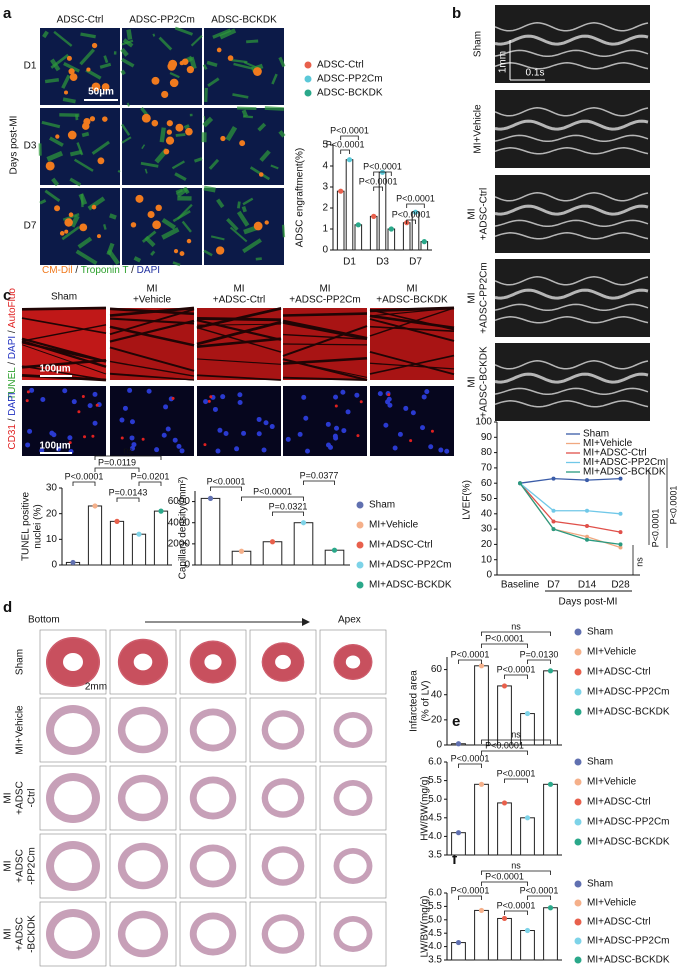 The width and height of the screenshot is (685, 971). I want to click on y-axis-label: ADSC engraftment(%), so click(300, 197).